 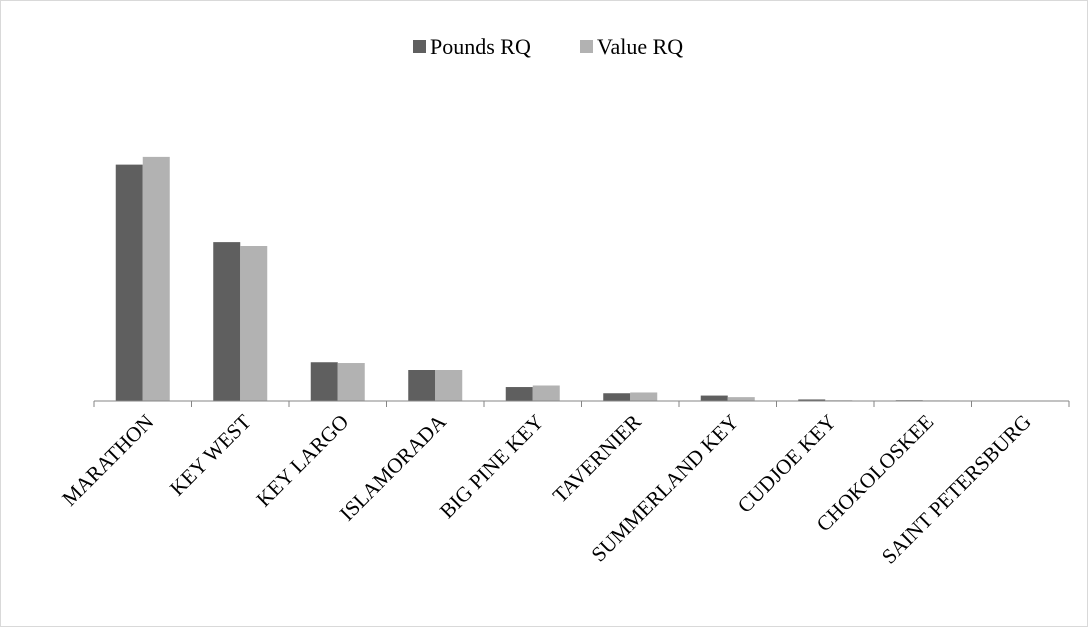 I want to click on x-tick-label: TAVERNIER, so click(x=597, y=459).